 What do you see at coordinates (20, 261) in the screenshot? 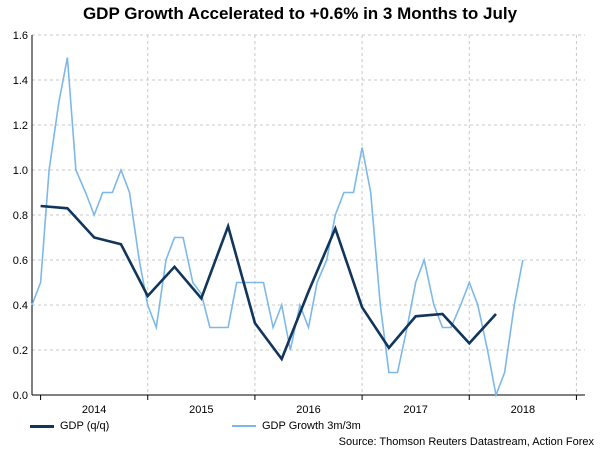
I see `y-tick-label: 0.6` at bounding box center [20, 261].